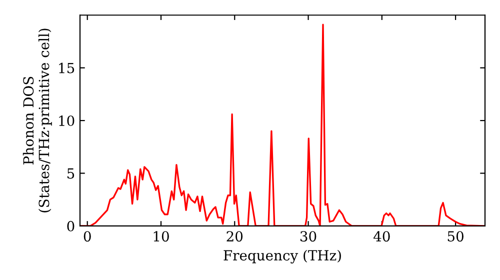 This screenshot has width=500, height=280. Describe the element at coordinates (66, 68) in the screenshot. I see `y-tick-label: 15` at that location.